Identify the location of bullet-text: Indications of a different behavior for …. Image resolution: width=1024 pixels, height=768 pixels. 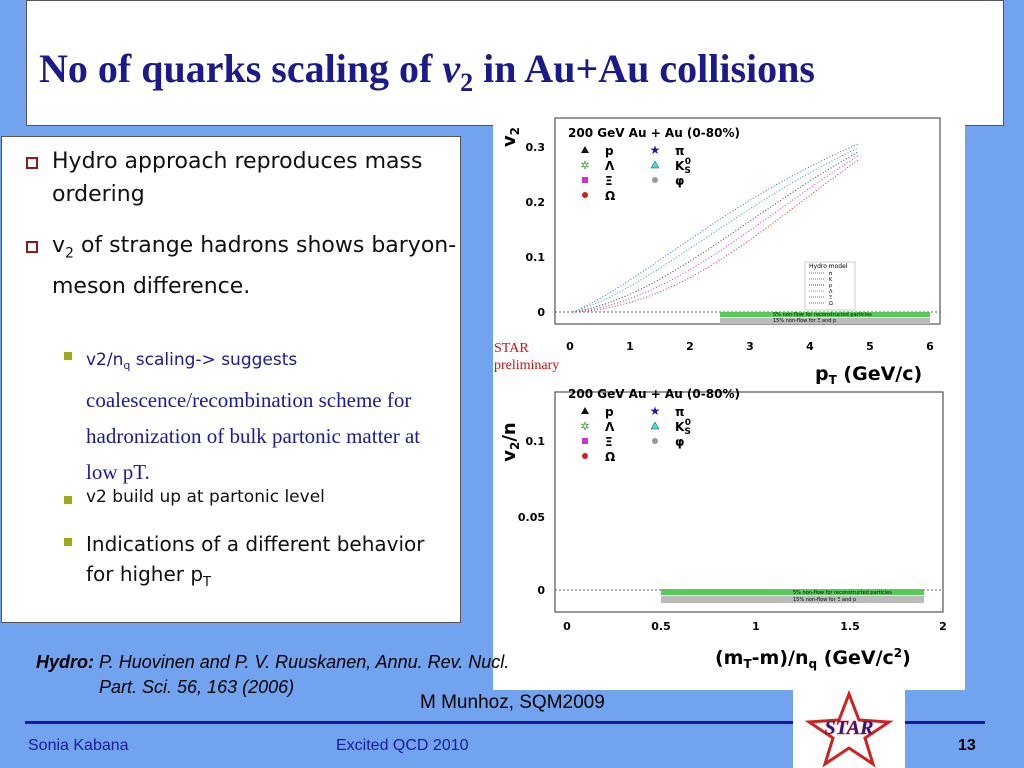
(255, 559).